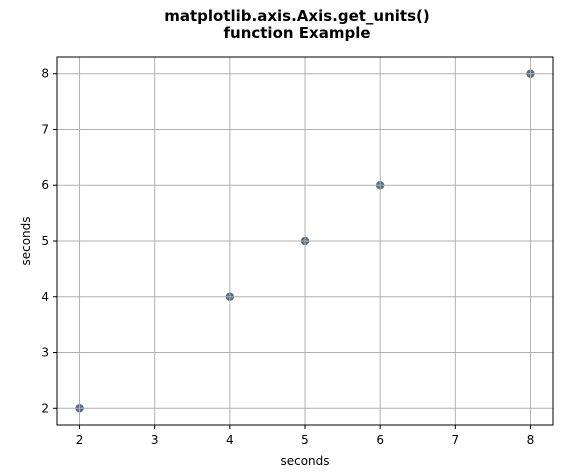 This screenshot has height=472, width=574. What do you see at coordinates (305, 440) in the screenshot?
I see `x-tick-label: 5` at bounding box center [305, 440].